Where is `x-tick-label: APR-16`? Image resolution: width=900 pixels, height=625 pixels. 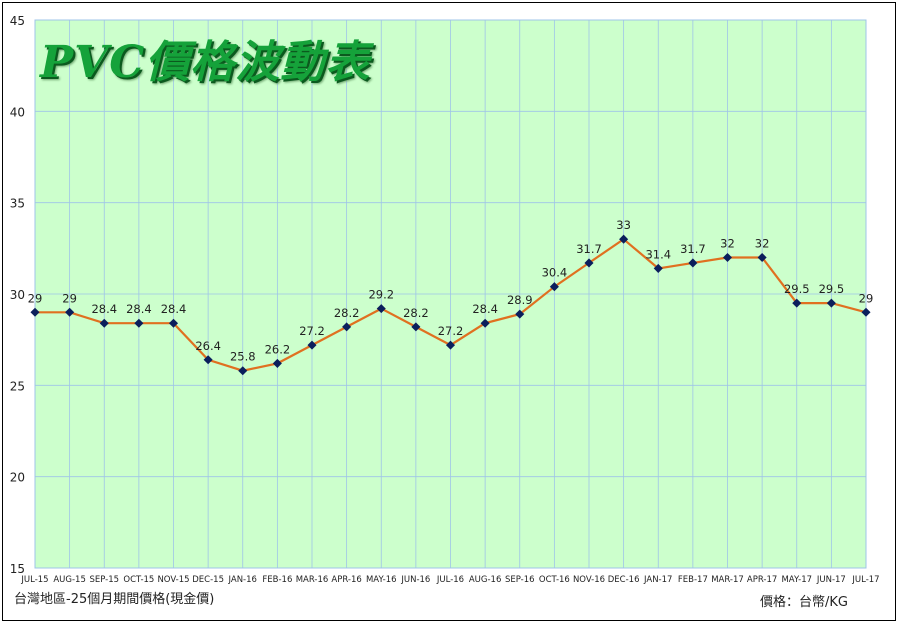 x-tick-label: APR-16 is located at coordinates (346, 580).